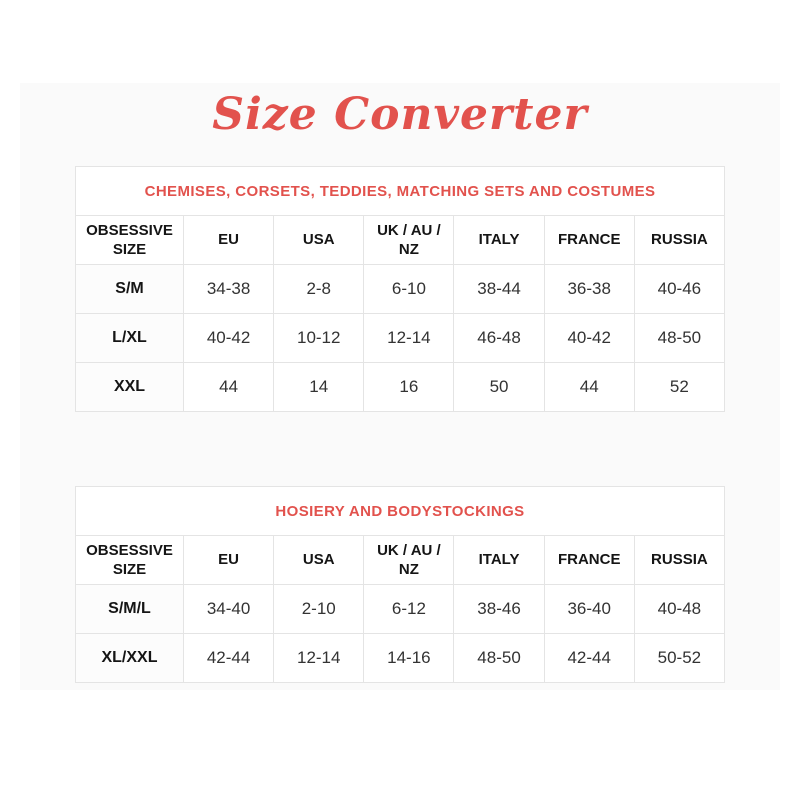  Describe the element at coordinates (679, 658) in the screenshot. I see `table-cell: 50-52` at that location.